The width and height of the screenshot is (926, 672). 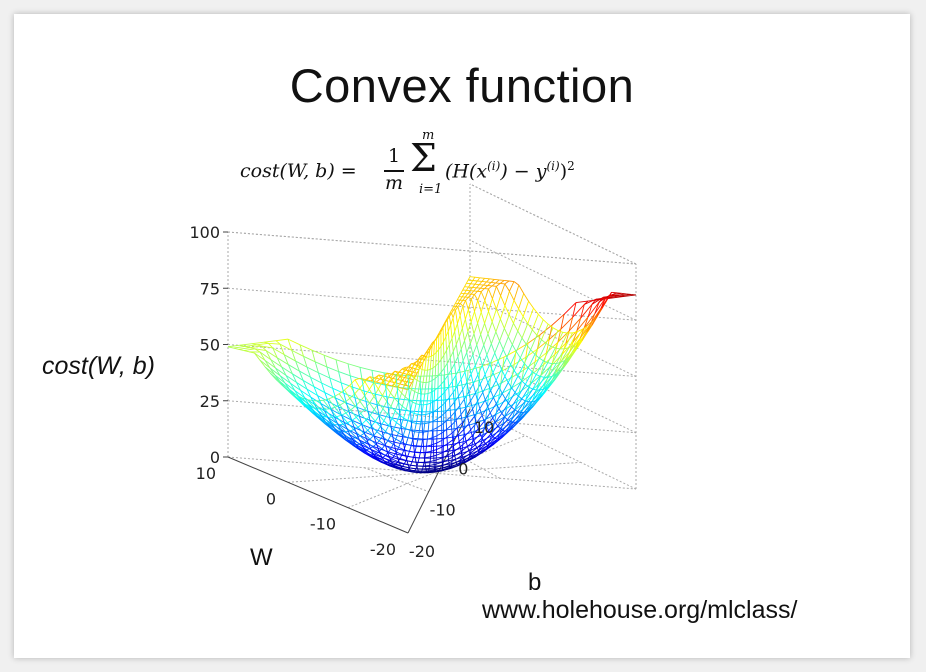 I want to click on grid-line, so click(x=432, y=248).